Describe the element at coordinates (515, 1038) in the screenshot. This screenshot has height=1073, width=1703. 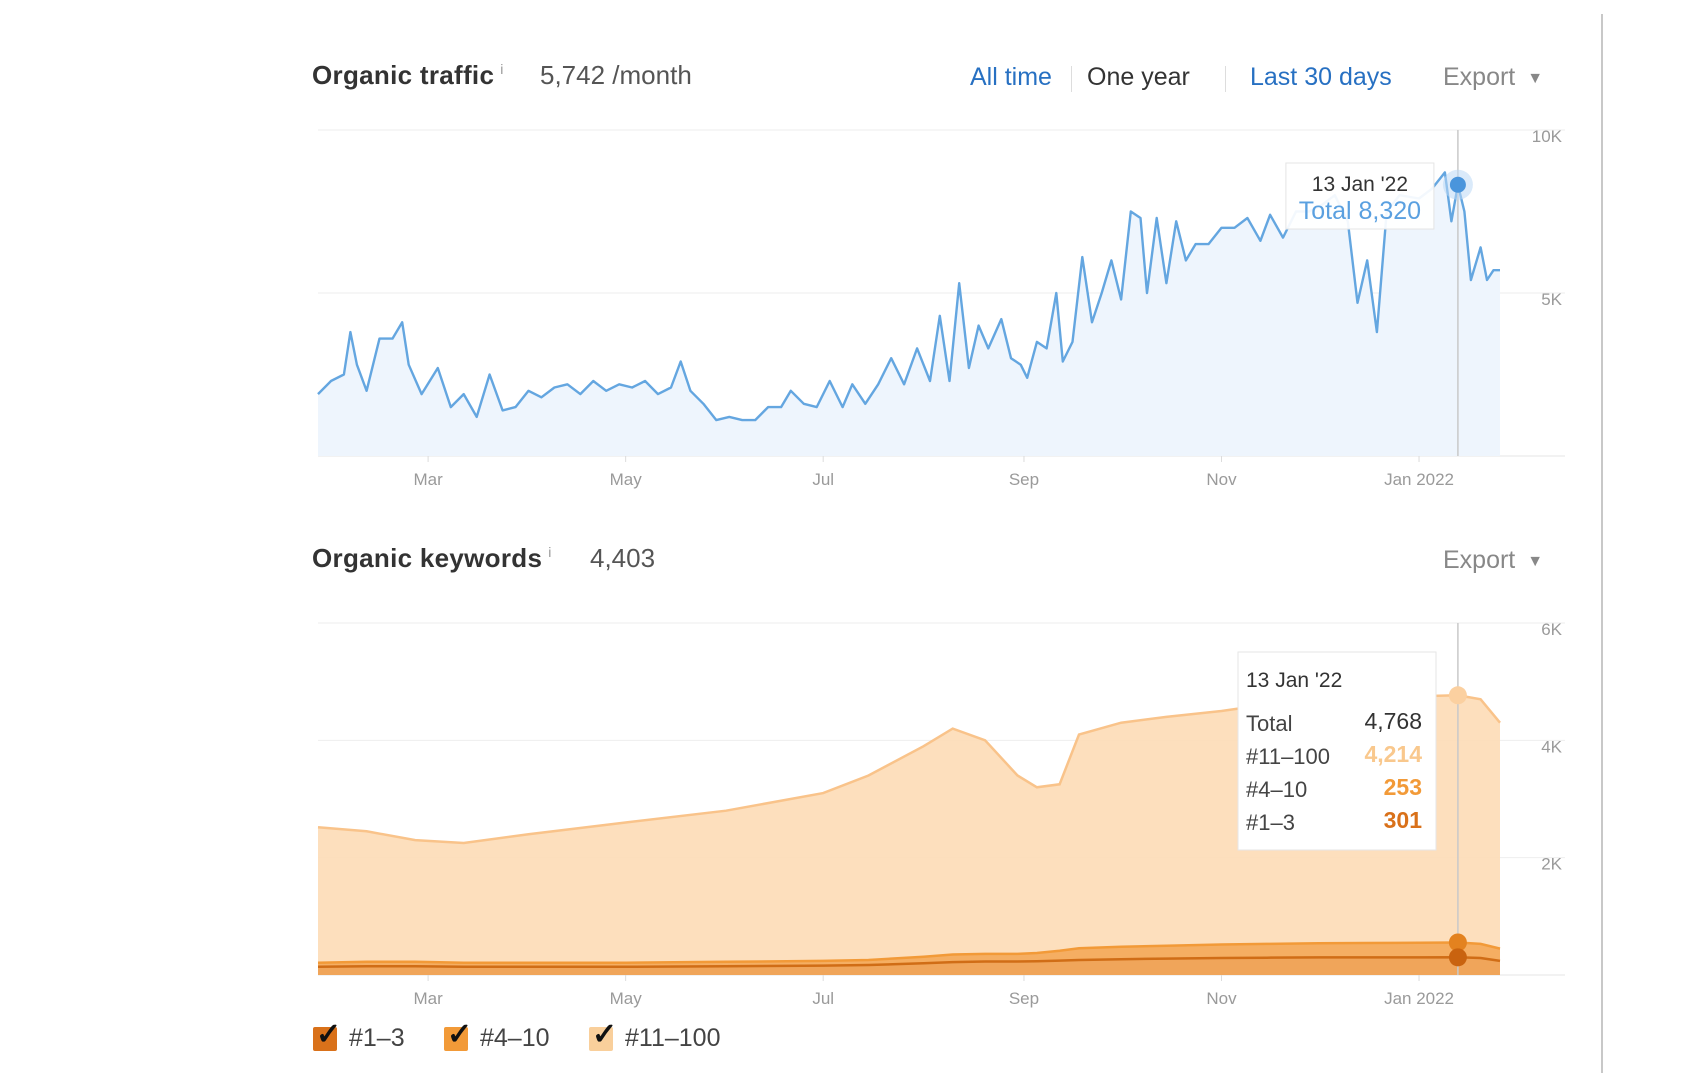
I see `legend-label: #4–10` at that location.